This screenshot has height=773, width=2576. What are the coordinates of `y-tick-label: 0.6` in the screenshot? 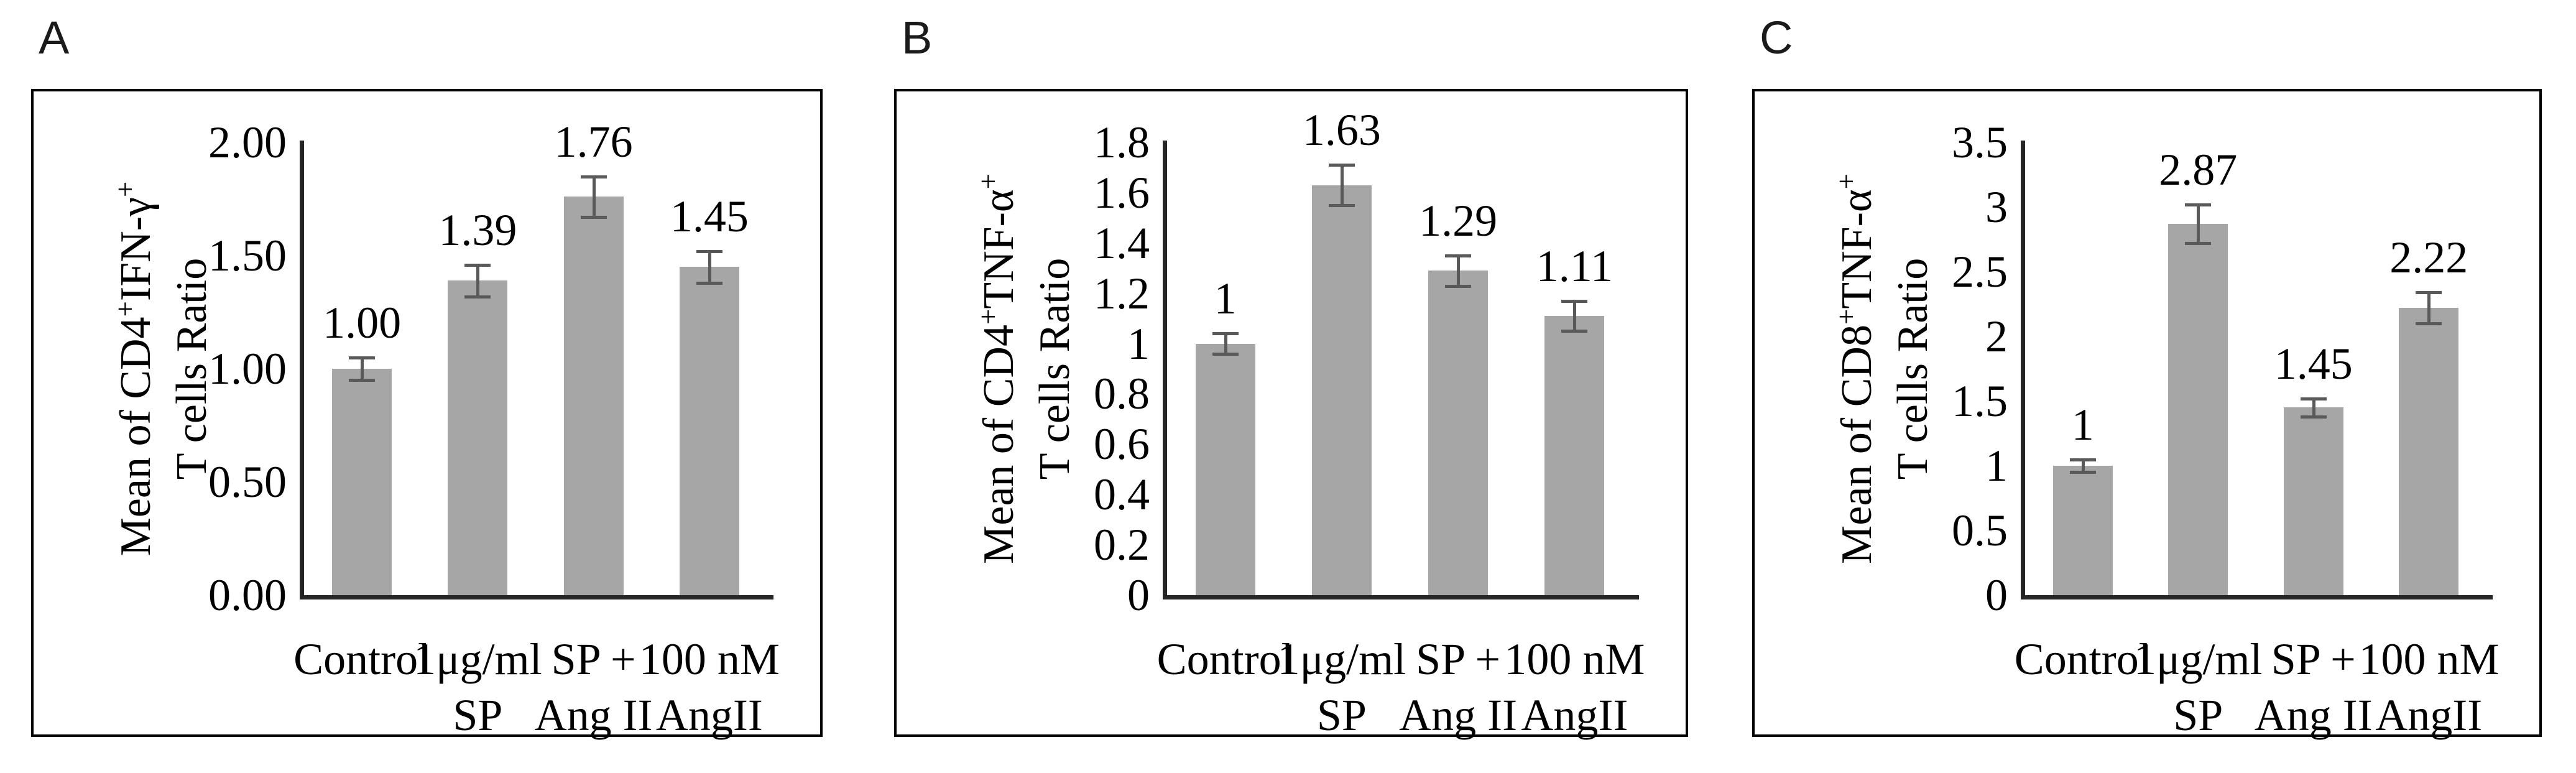 It's located at (1122, 444).